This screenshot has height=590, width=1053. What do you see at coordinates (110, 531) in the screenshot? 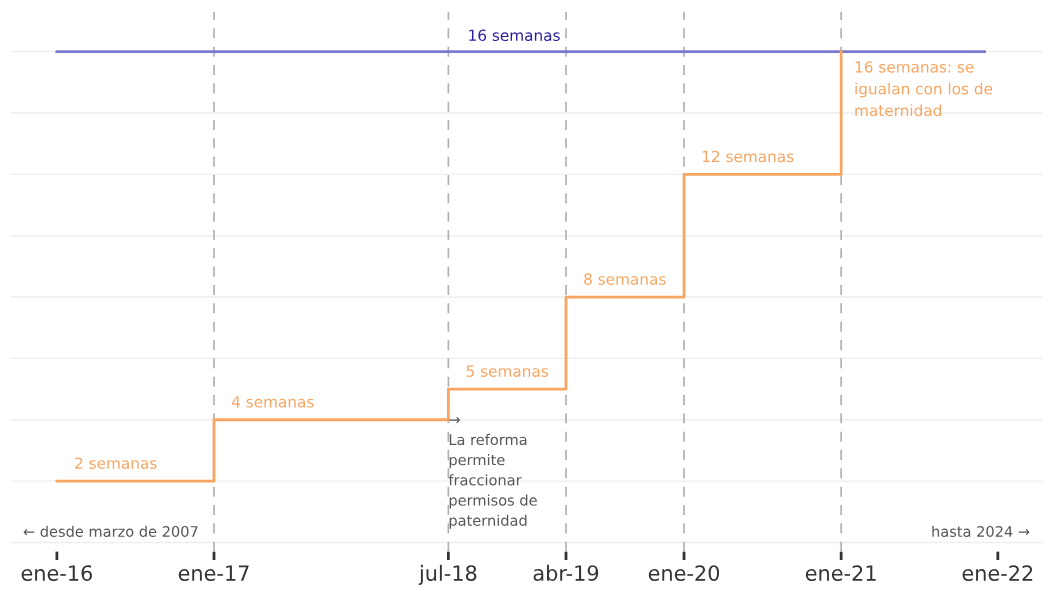
I see `annotation: ← desde marzo de 2007` at bounding box center [110, 531].